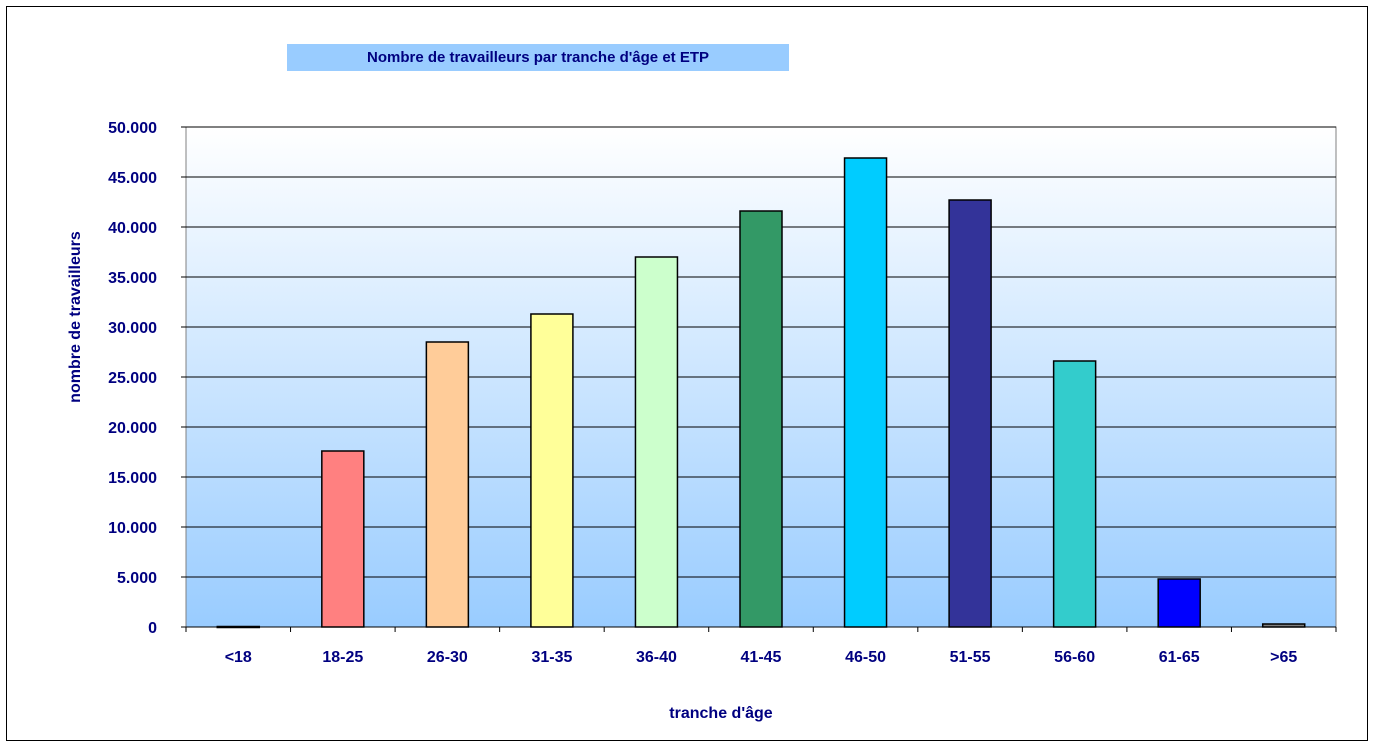  Describe the element at coordinates (132, 328) in the screenshot. I see `y-tick-label: 30.000` at that location.